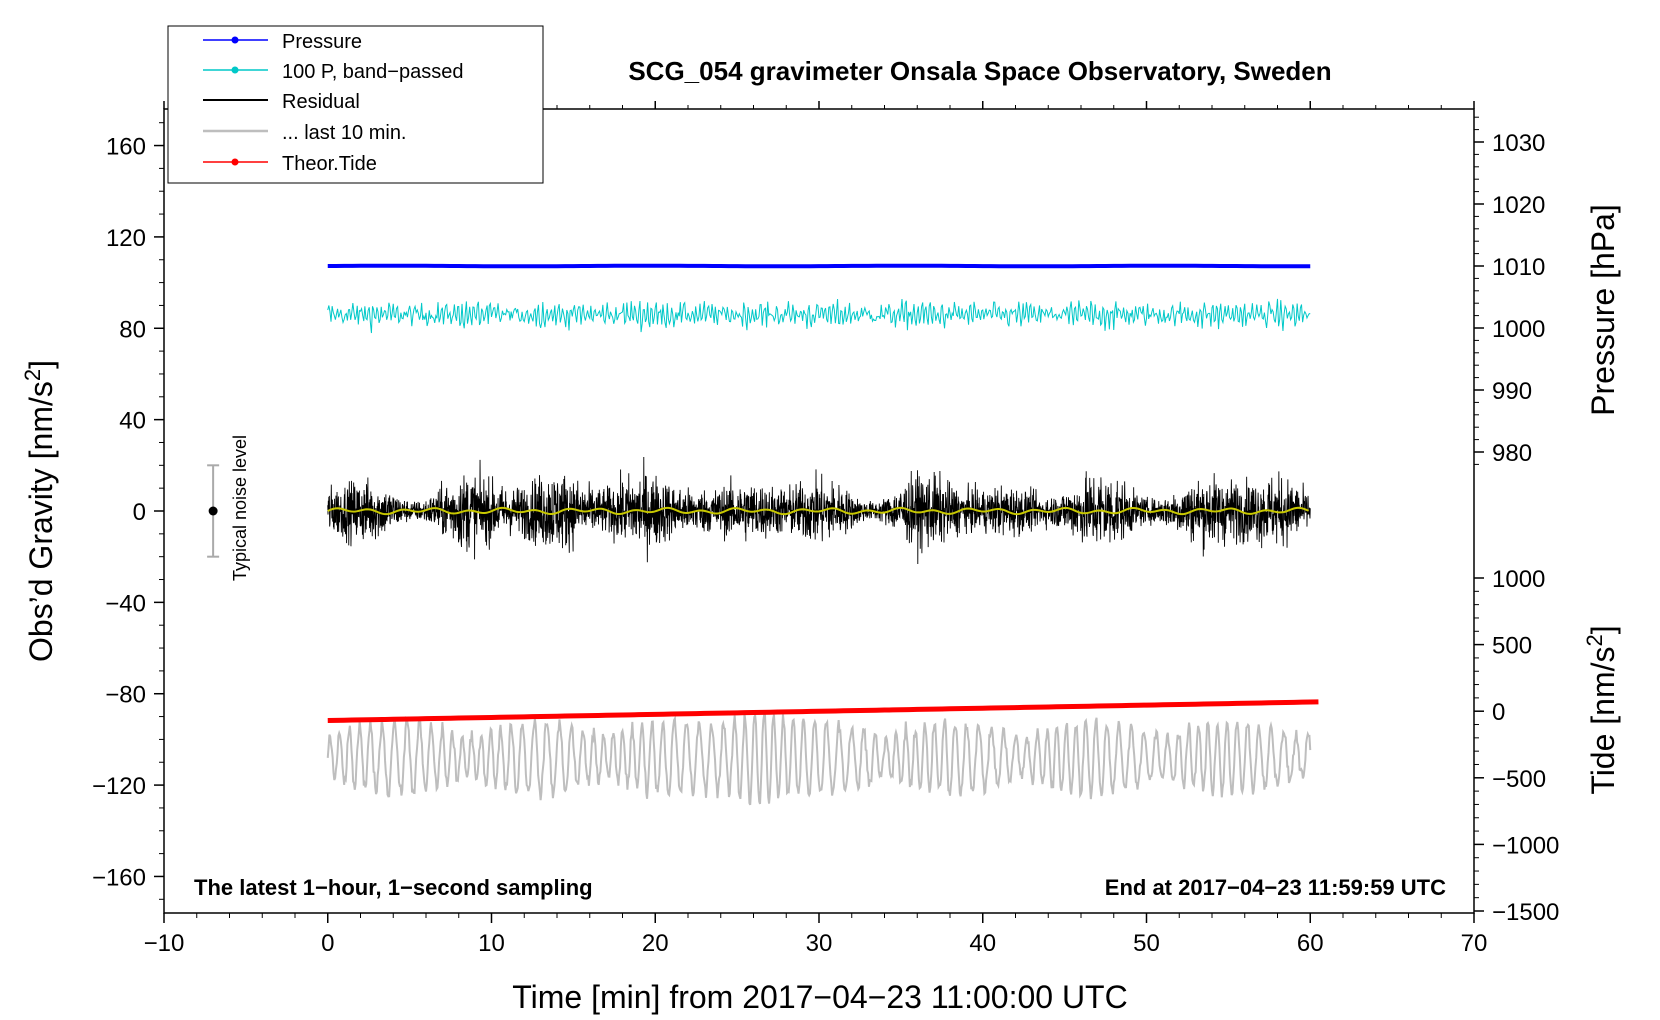 The width and height of the screenshot is (1660, 1020). What do you see at coordinates (1603, 310) in the screenshot?
I see `pressure-axis-title: Pressure [hPa]` at bounding box center [1603, 310].